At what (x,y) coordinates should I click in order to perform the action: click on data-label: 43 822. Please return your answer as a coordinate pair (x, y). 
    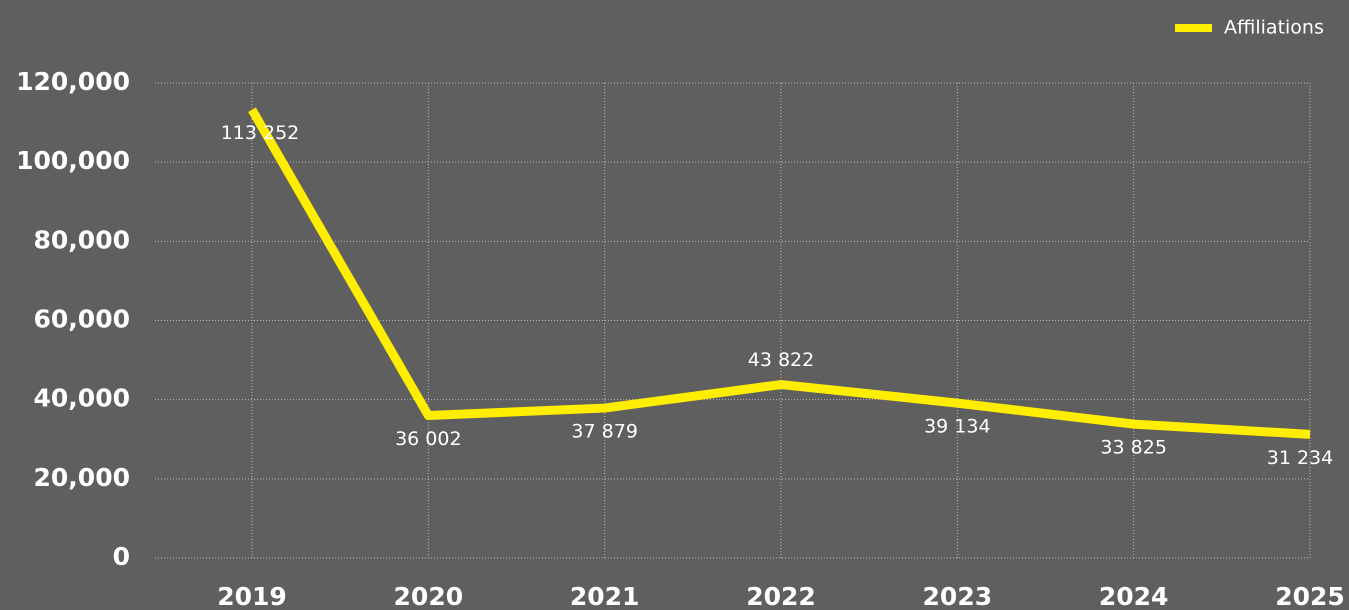
    Looking at the image, I should click on (781, 360).